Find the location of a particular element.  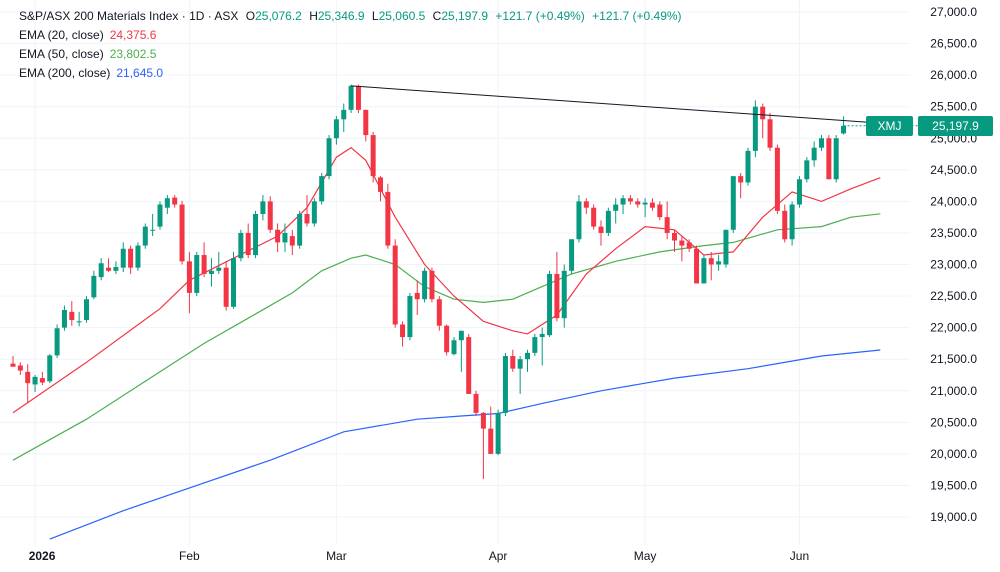

x-tick-label: Jun is located at coordinates (799, 556).